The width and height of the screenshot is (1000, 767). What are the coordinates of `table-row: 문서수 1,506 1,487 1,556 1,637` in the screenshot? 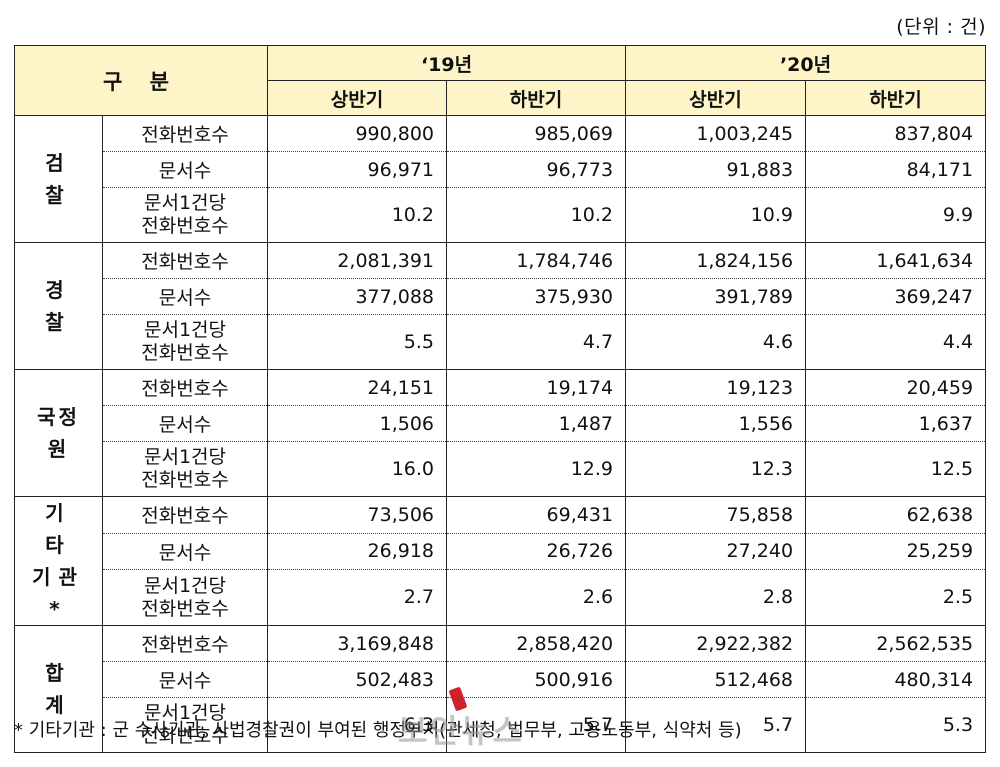 It's located at (501, 423).